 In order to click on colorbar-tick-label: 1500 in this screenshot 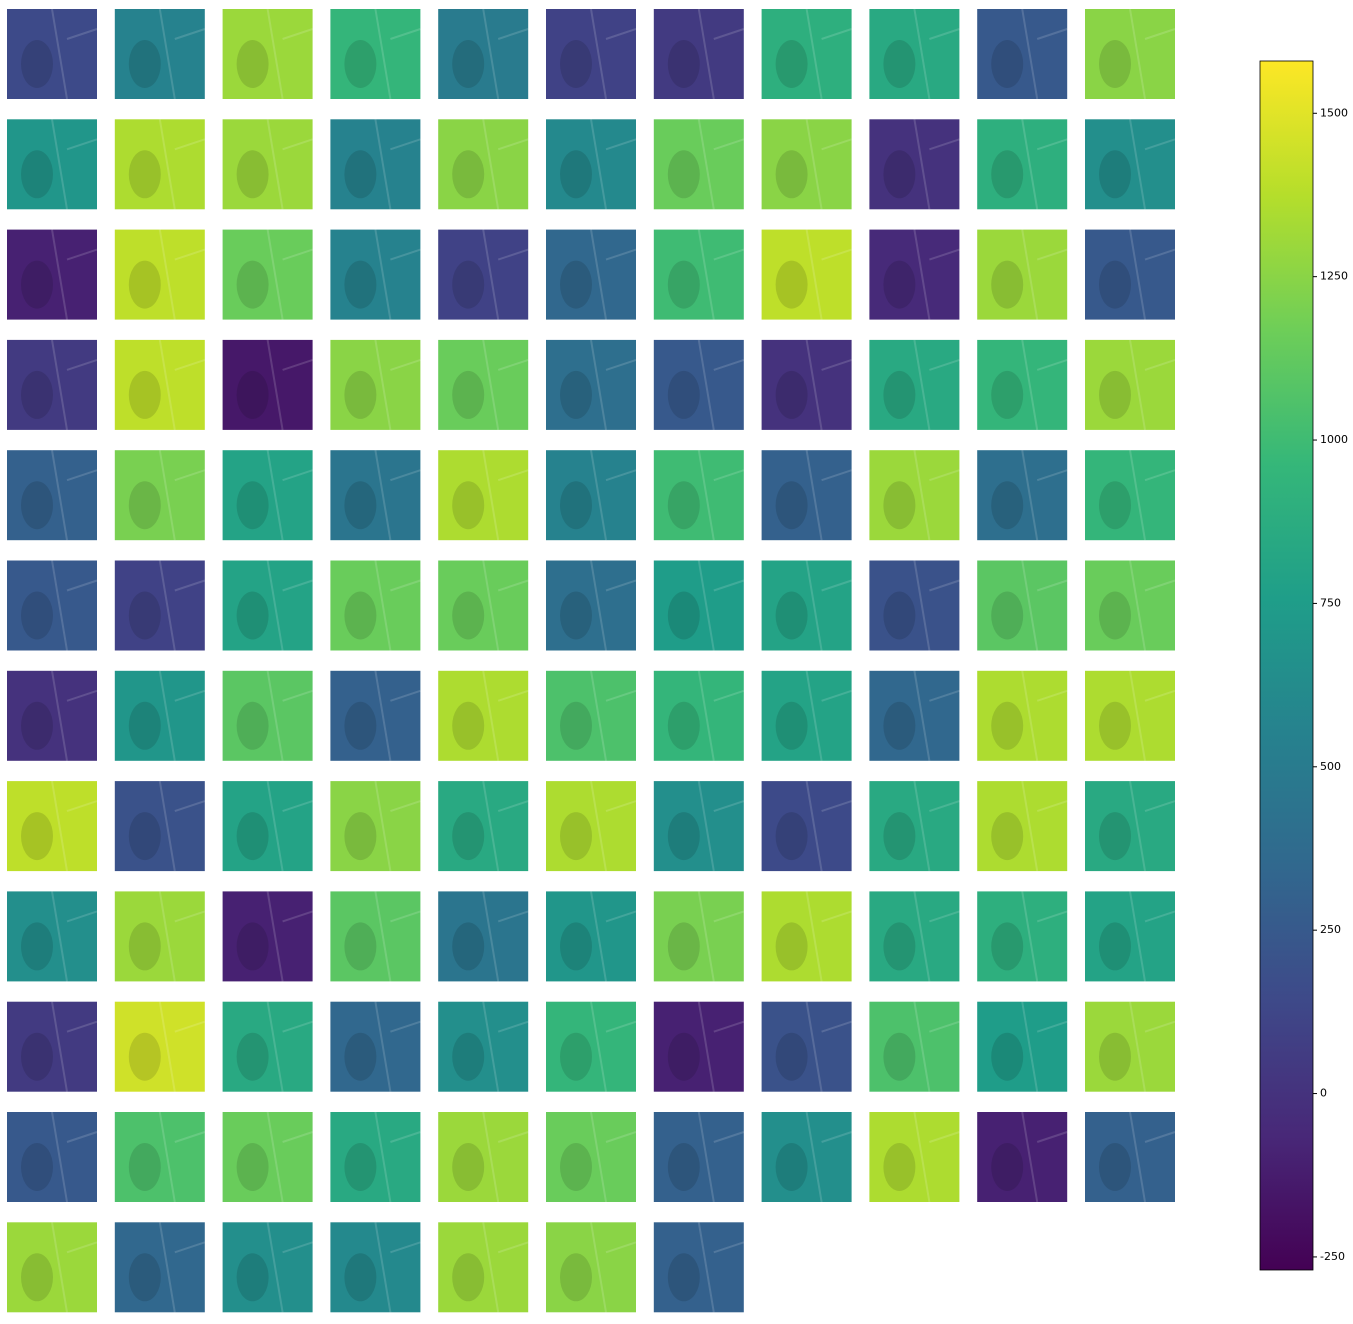, I will do `click(1334, 112)`.